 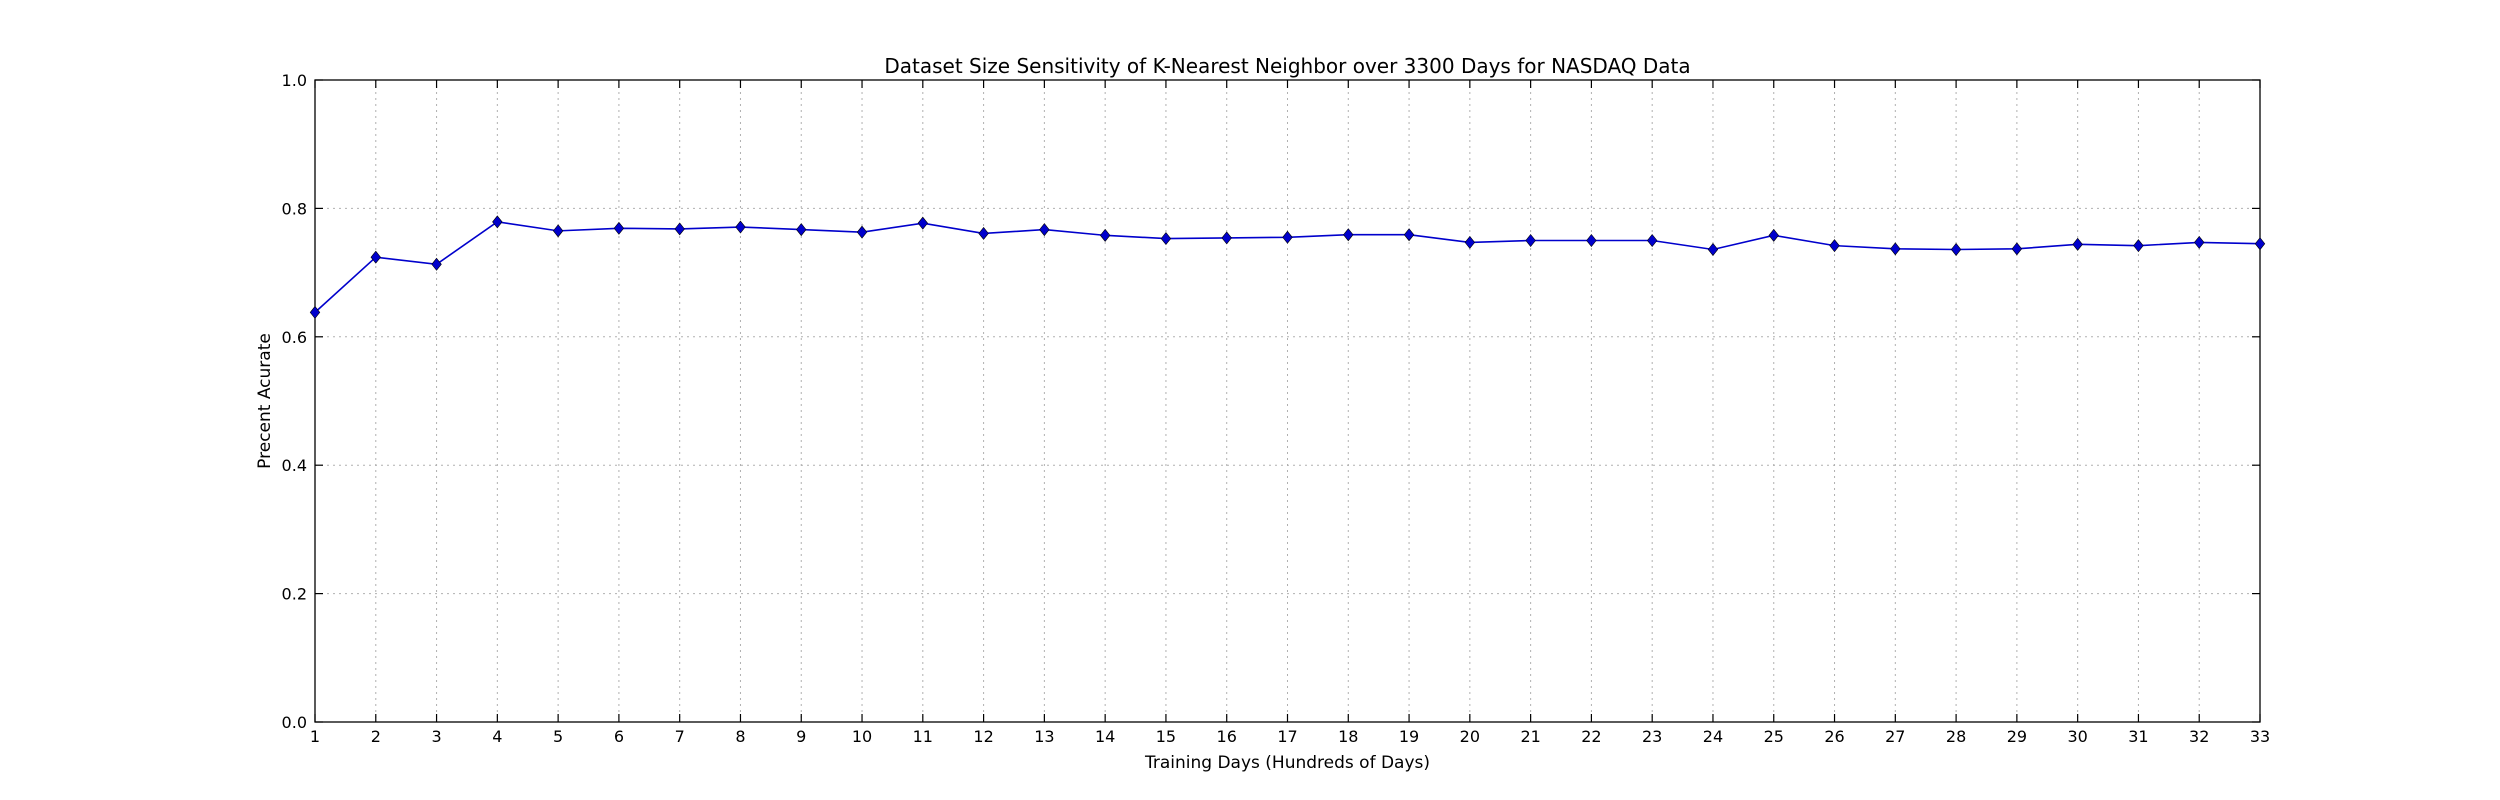 What do you see at coordinates (1774, 736) in the screenshot?
I see `x-tick-label: 25` at bounding box center [1774, 736].